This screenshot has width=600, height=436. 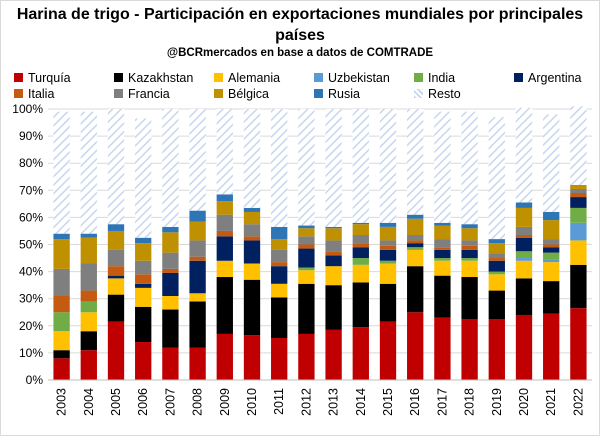 I want to click on bar-segment-argentina-2019, so click(x=496, y=266).